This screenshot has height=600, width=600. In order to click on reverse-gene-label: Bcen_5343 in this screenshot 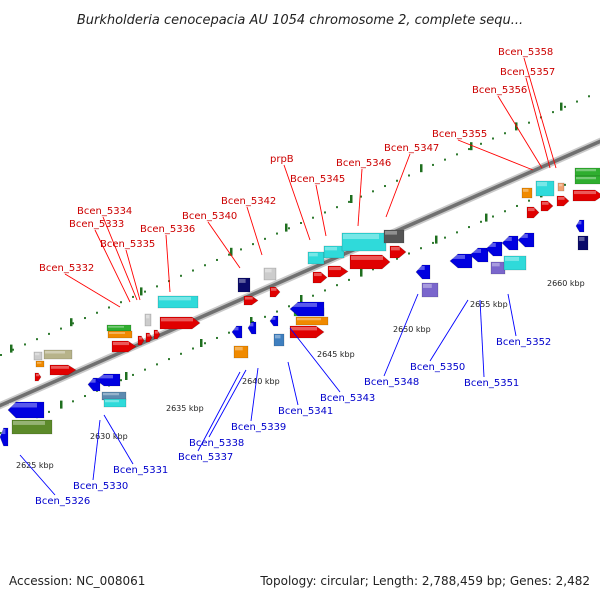, I will do `click(347, 398)`.